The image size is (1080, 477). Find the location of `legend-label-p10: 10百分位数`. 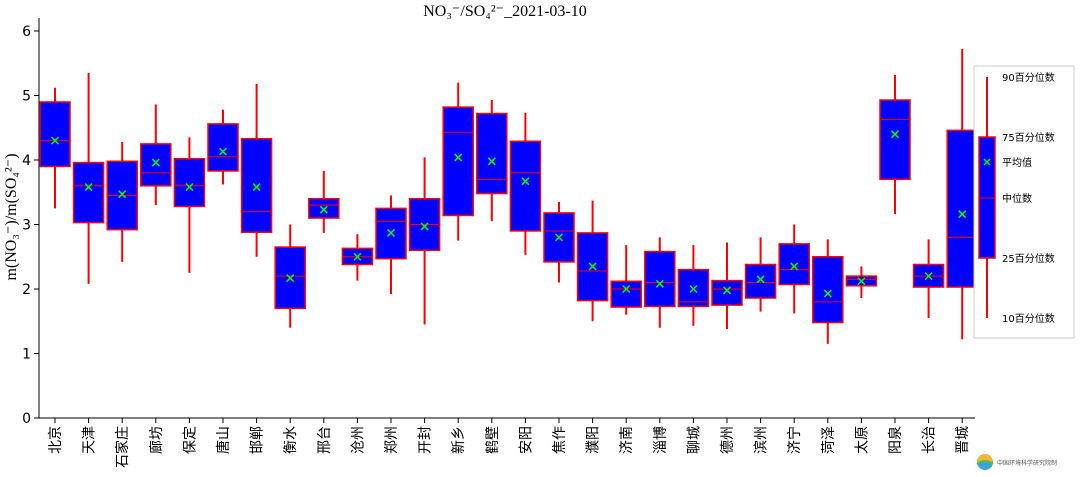

legend-label-p10: 10百分位数 is located at coordinates (1028, 318).